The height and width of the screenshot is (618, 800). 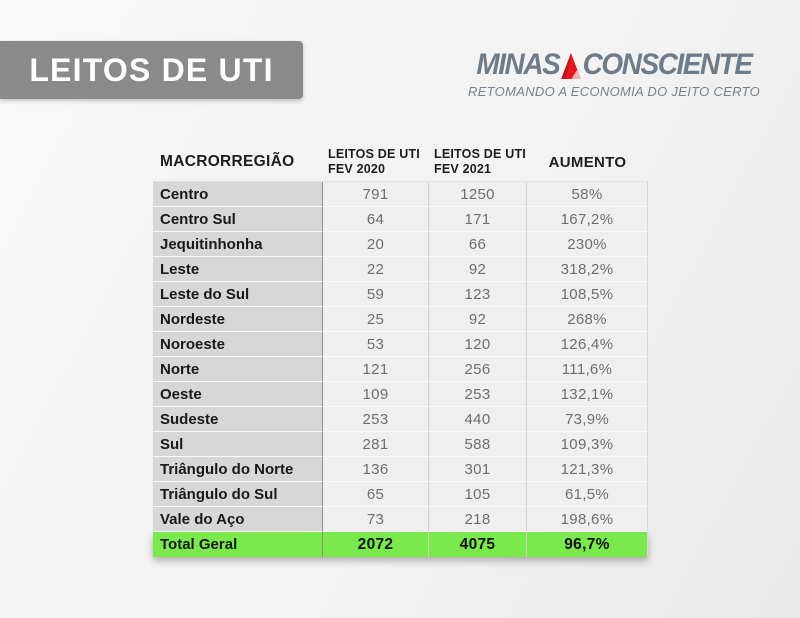 I want to click on header-fev-2020: LEITOS DE UTI FEV 2020, so click(x=376, y=162).